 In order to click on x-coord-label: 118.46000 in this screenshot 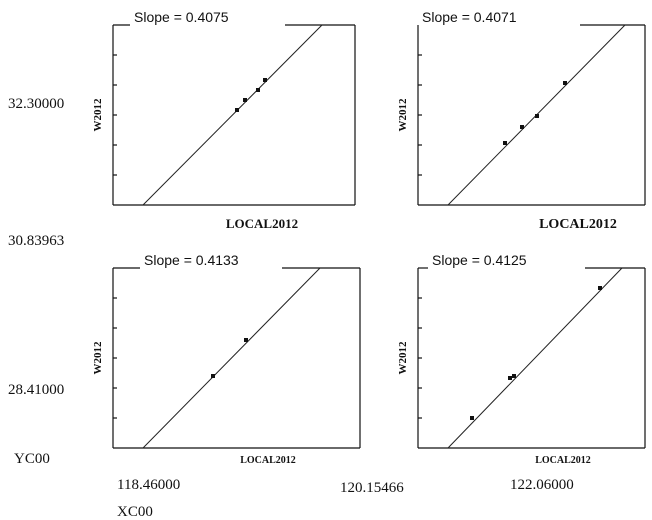, I will do `click(148, 485)`.